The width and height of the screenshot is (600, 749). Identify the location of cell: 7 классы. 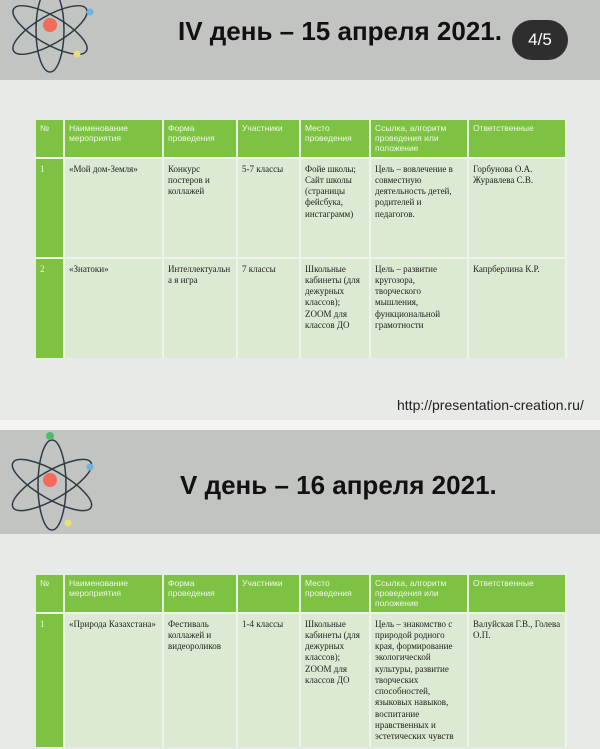
(269, 307).